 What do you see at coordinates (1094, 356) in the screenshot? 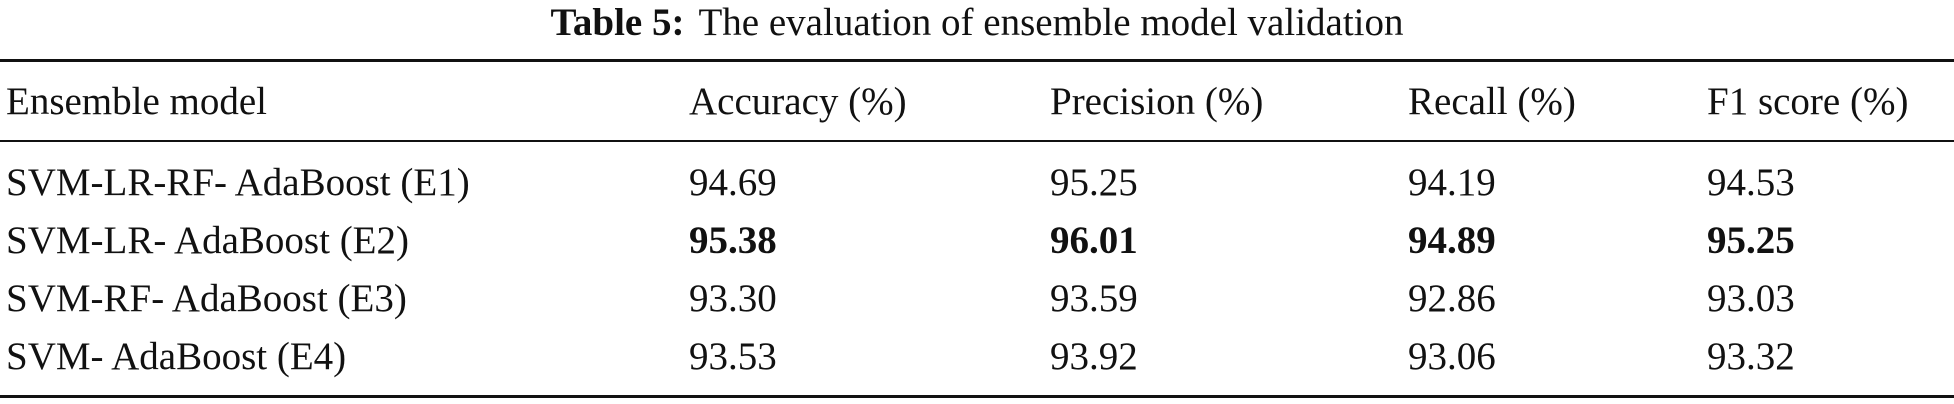
I see `value-cell: 93.92` at bounding box center [1094, 356].